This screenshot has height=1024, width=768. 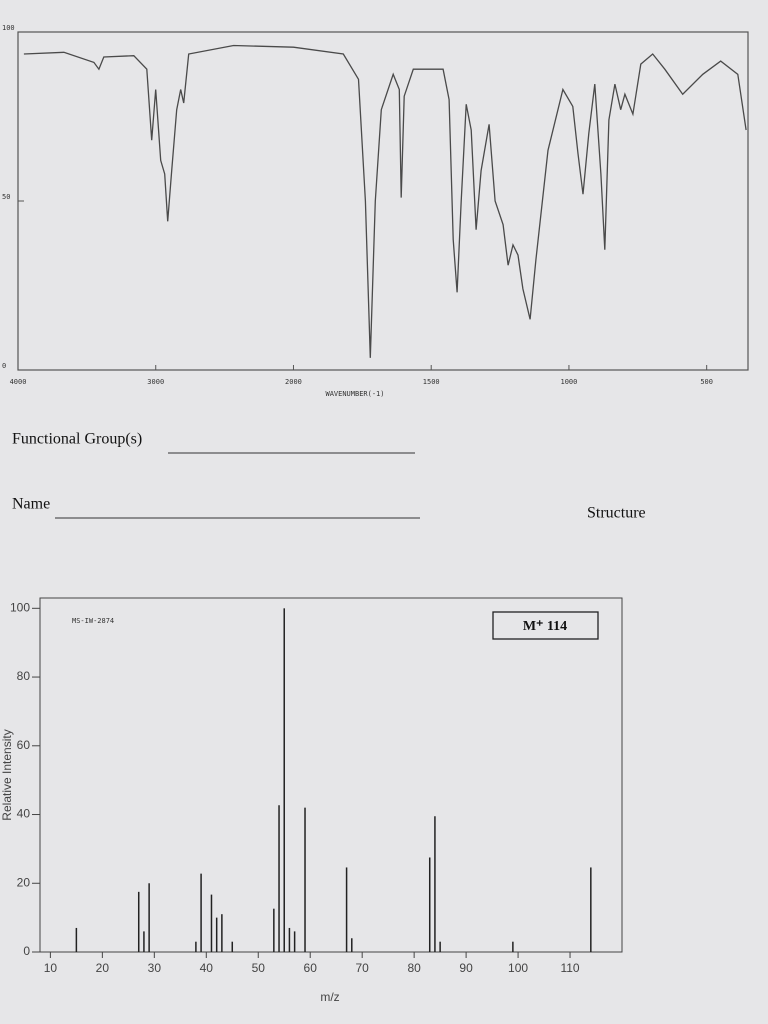 What do you see at coordinates (77, 439) in the screenshot?
I see `functional-group-label: Functional Group(s)` at bounding box center [77, 439].